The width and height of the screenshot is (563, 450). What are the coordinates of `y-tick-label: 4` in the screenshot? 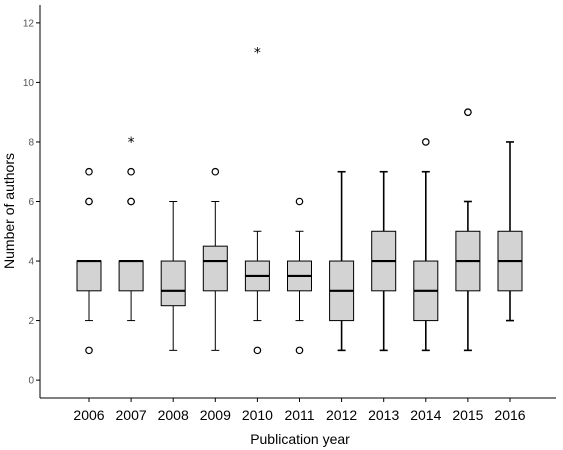 It's located at (31, 262).